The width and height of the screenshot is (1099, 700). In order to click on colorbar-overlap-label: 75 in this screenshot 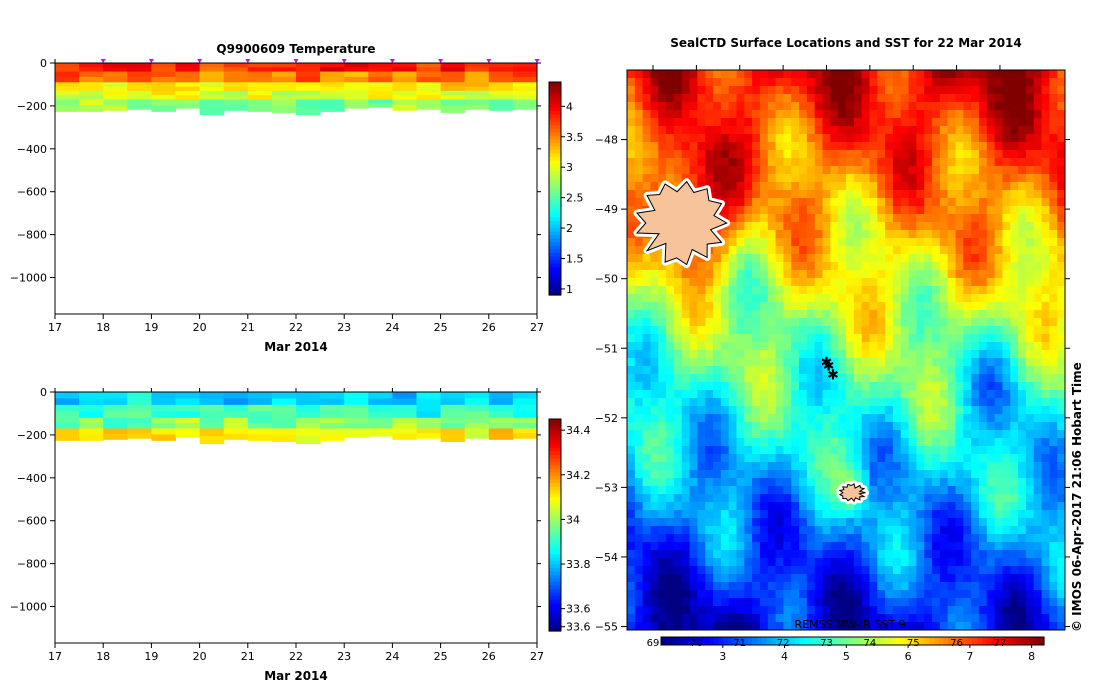, I will do `click(913, 643)`.